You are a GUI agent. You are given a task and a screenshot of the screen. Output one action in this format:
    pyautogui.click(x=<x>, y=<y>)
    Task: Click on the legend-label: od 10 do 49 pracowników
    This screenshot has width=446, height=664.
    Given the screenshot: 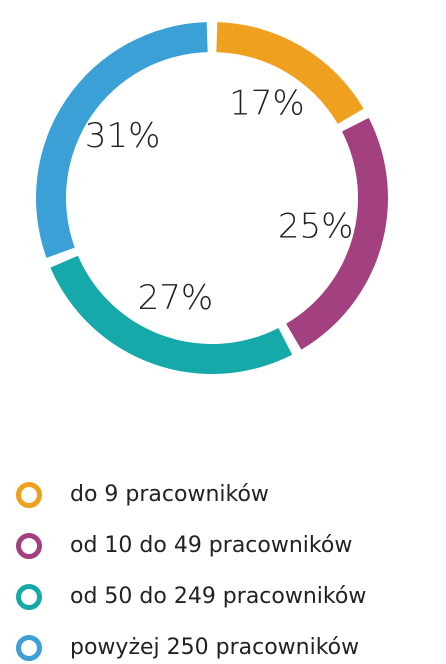 What is the action you would take?
    pyautogui.click(x=211, y=545)
    